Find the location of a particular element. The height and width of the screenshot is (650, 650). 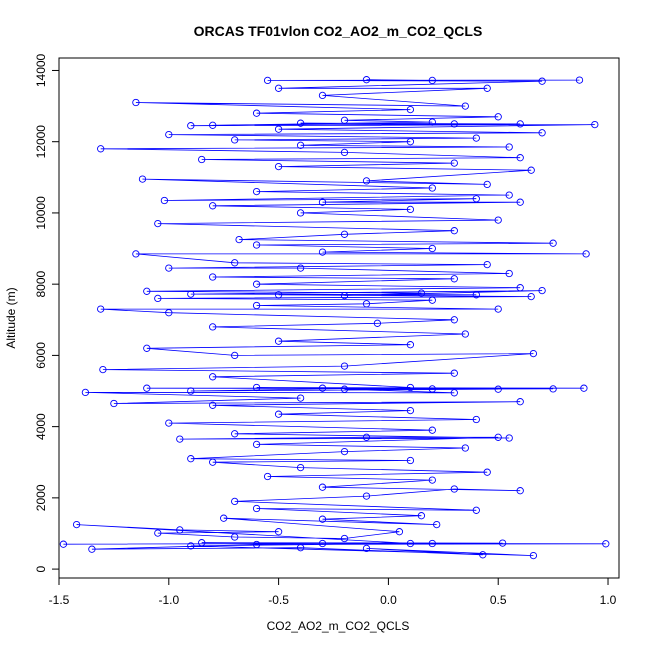

y-tick-label: 14000 is located at coordinates (41, 70).